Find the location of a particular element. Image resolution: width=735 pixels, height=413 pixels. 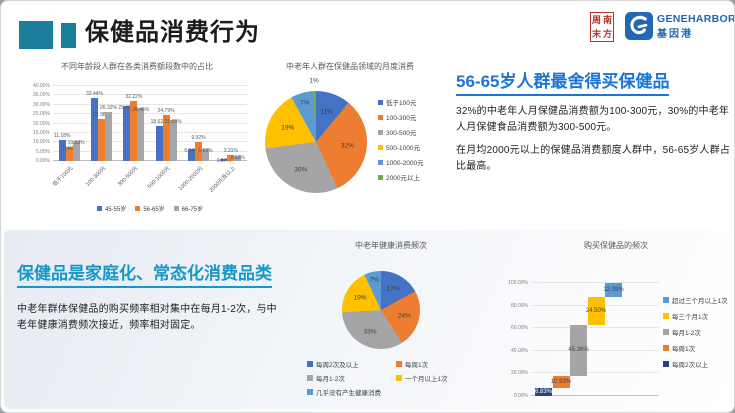

legend-label: 低于100元 is located at coordinates (401, 103).